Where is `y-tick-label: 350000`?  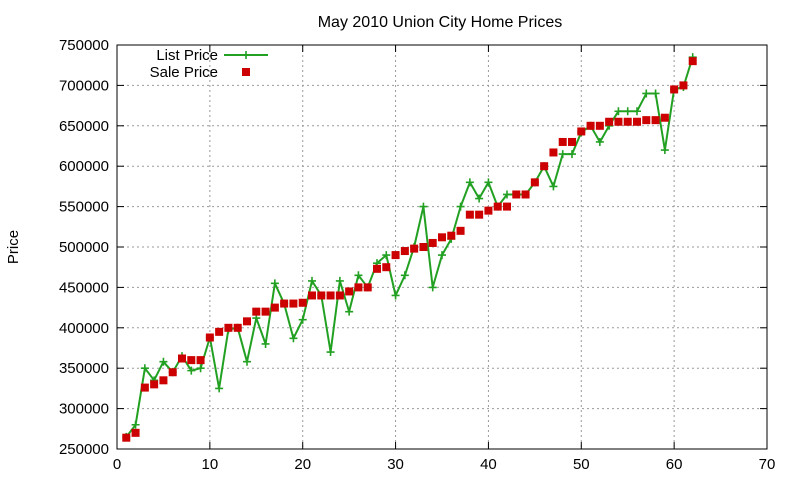
y-tick-label: 350000 is located at coordinates (84, 368).